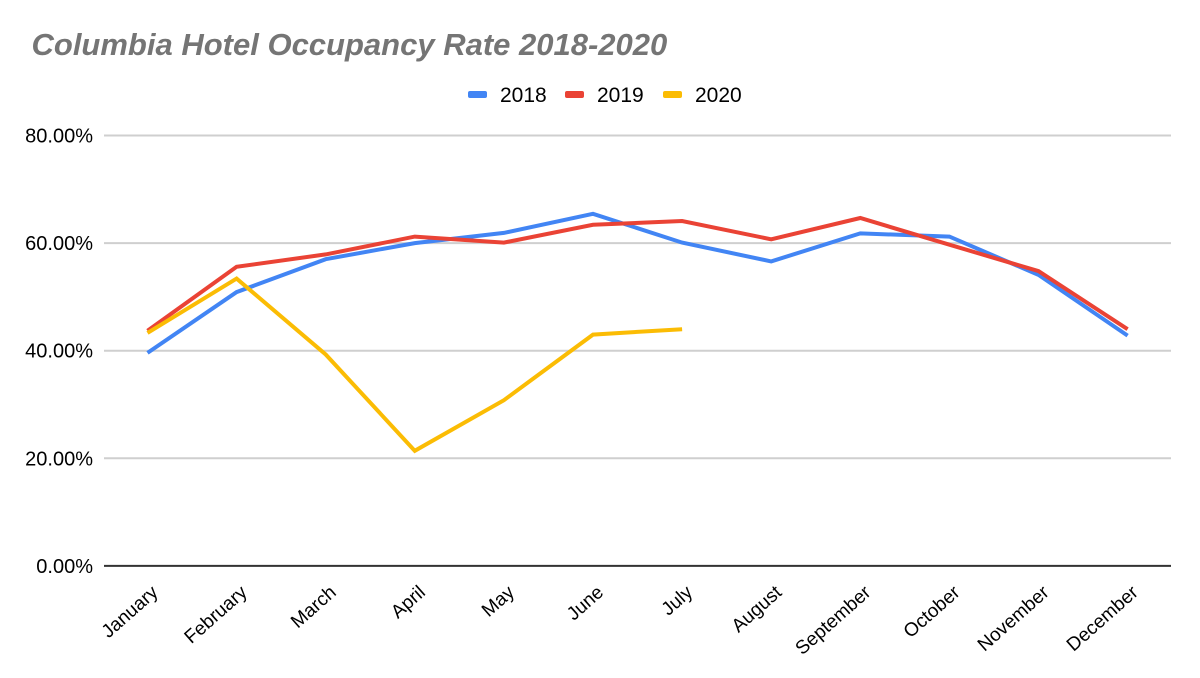 The image size is (1200, 678). I want to click on svg-text: 2020, so click(718, 95).